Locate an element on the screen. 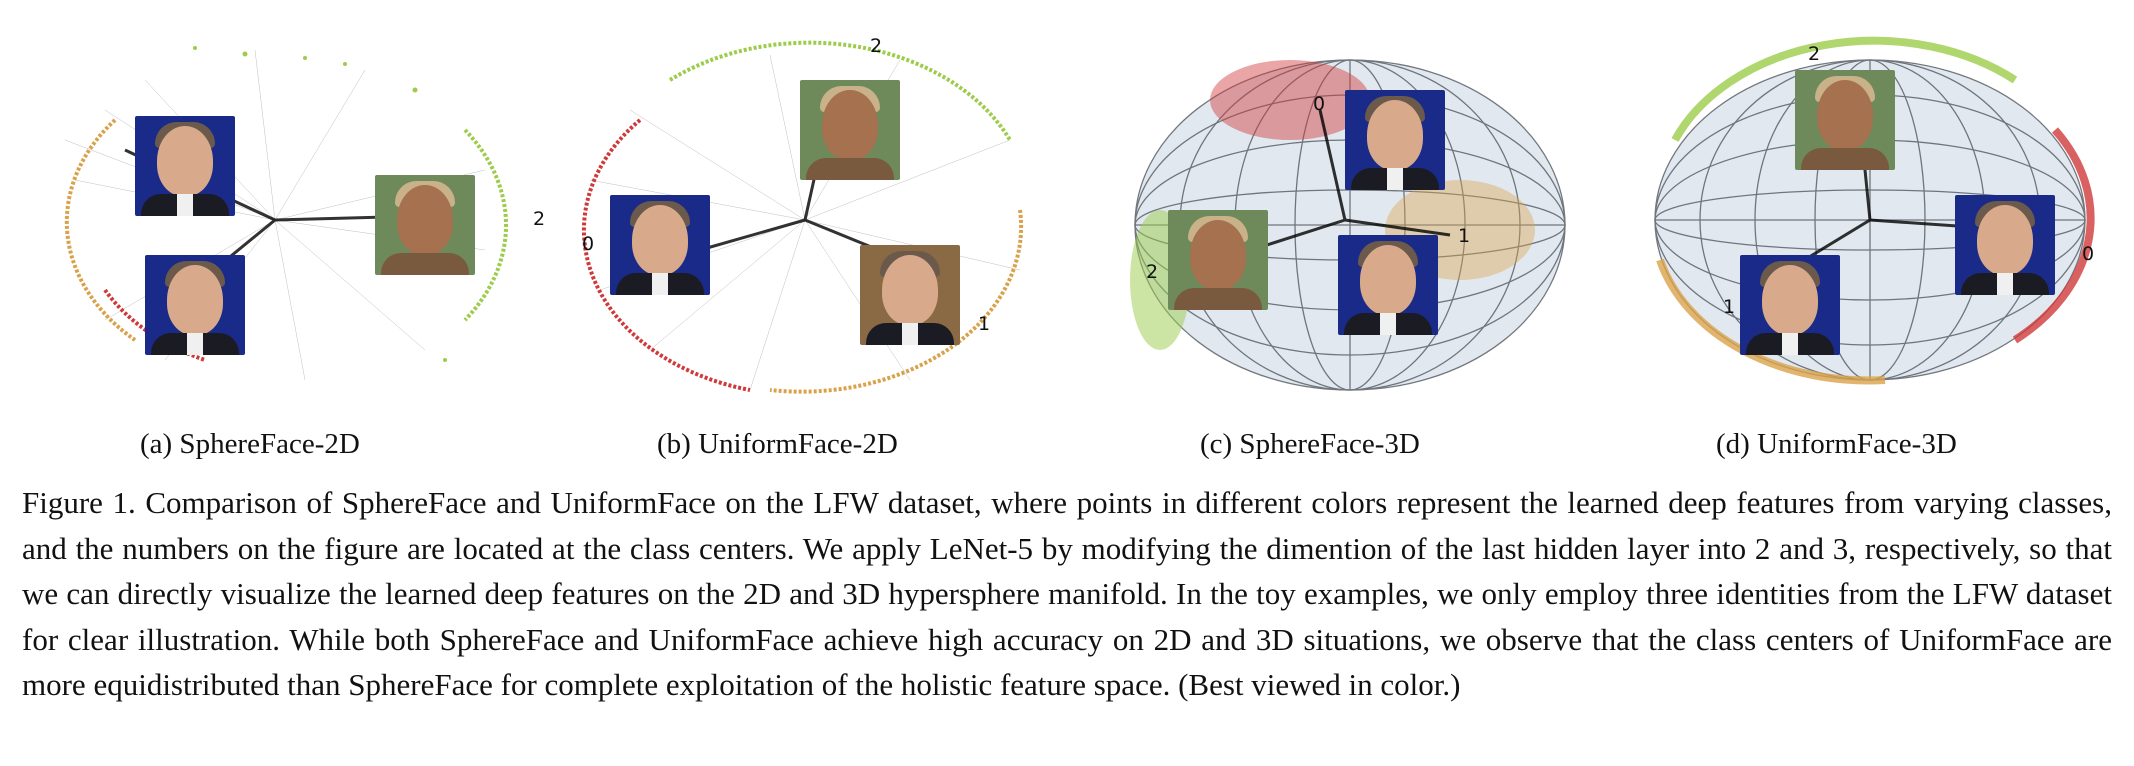  panel-d-center-0: 0 is located at coordinates (2088, 254).